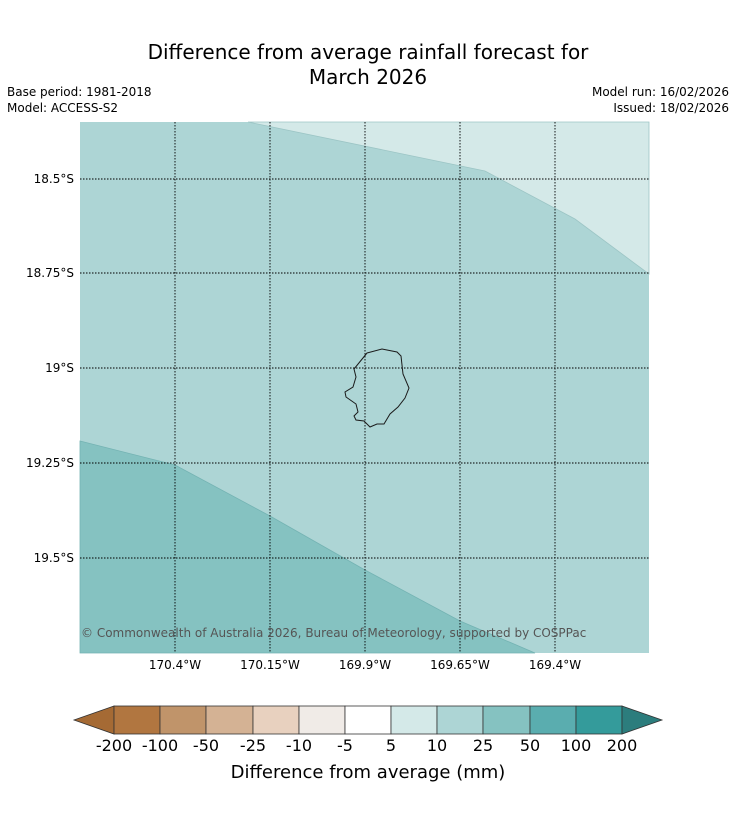 The width and height of the screenshot is (736, 816). I want to click on colorbar-tick-label: -10, so click(299, 745).